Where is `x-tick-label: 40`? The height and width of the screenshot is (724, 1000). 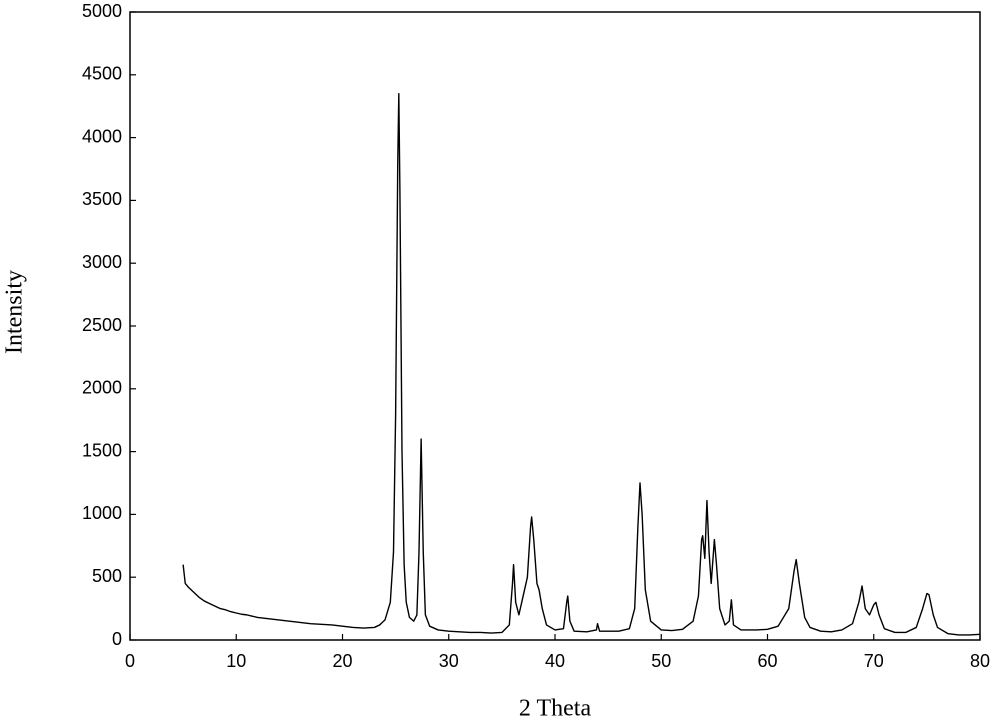 x-tick-label: 40 is located at coordinates (555, 661).